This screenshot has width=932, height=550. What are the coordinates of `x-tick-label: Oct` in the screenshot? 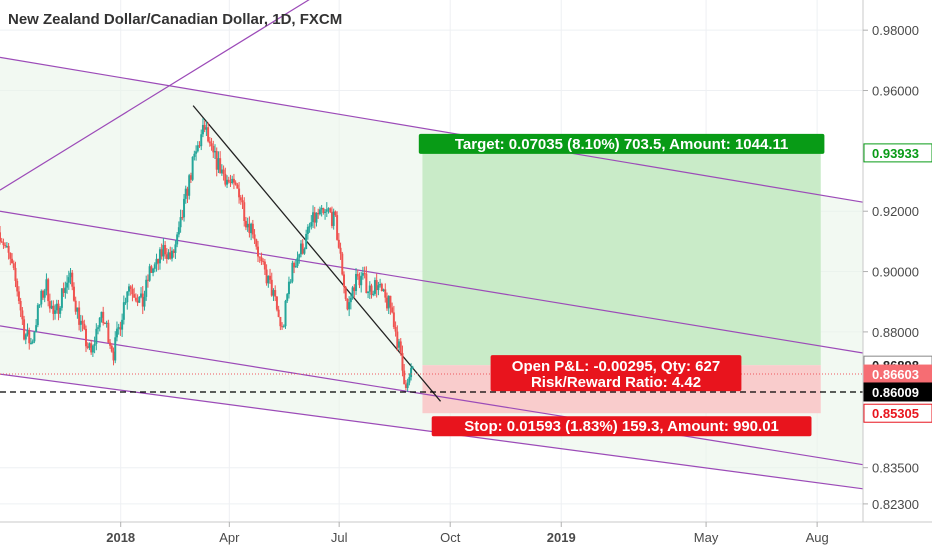 It's located at (450, 537).